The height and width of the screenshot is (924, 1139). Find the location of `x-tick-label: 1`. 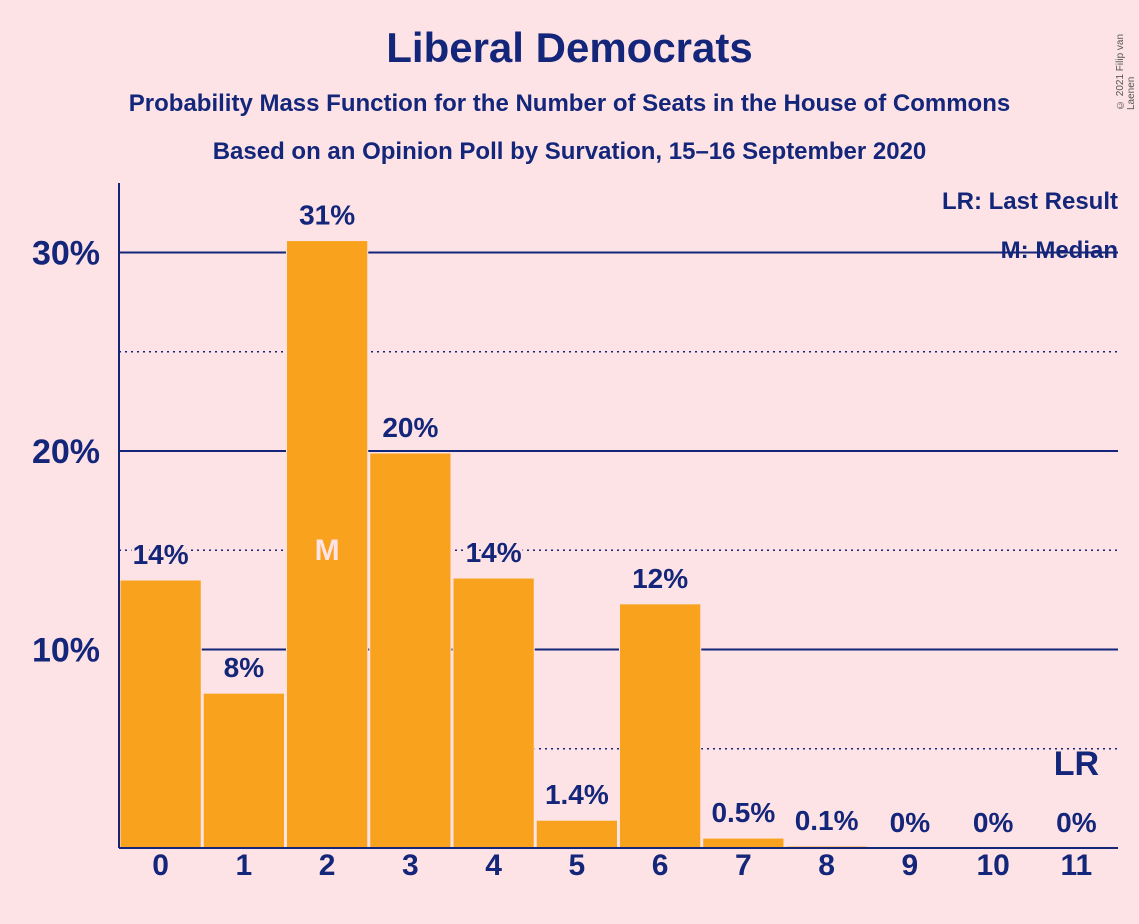

x-tick-label: 1 is located at coordinates (244, 865).